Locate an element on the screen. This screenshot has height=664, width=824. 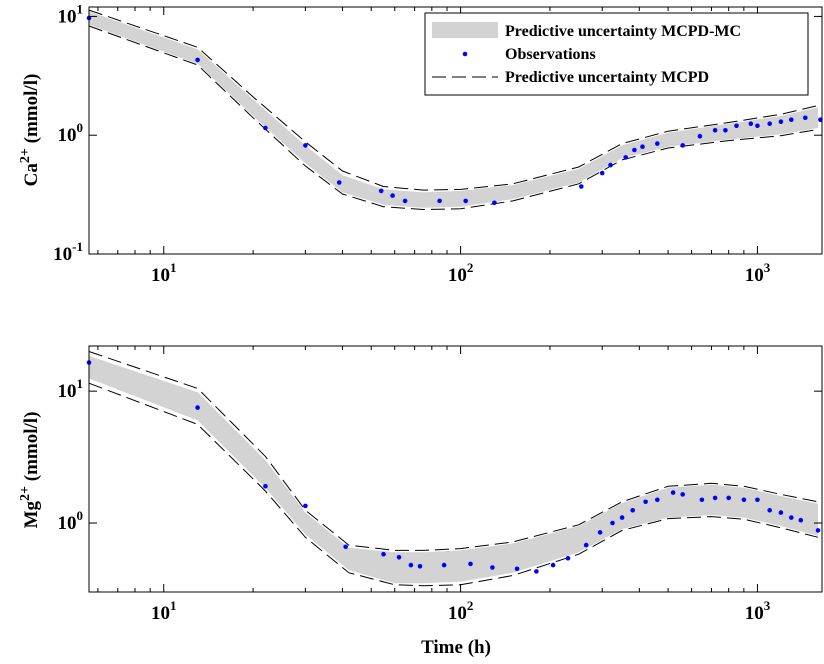
legend-item-observations: Observations is located at coordinates (550, 54).